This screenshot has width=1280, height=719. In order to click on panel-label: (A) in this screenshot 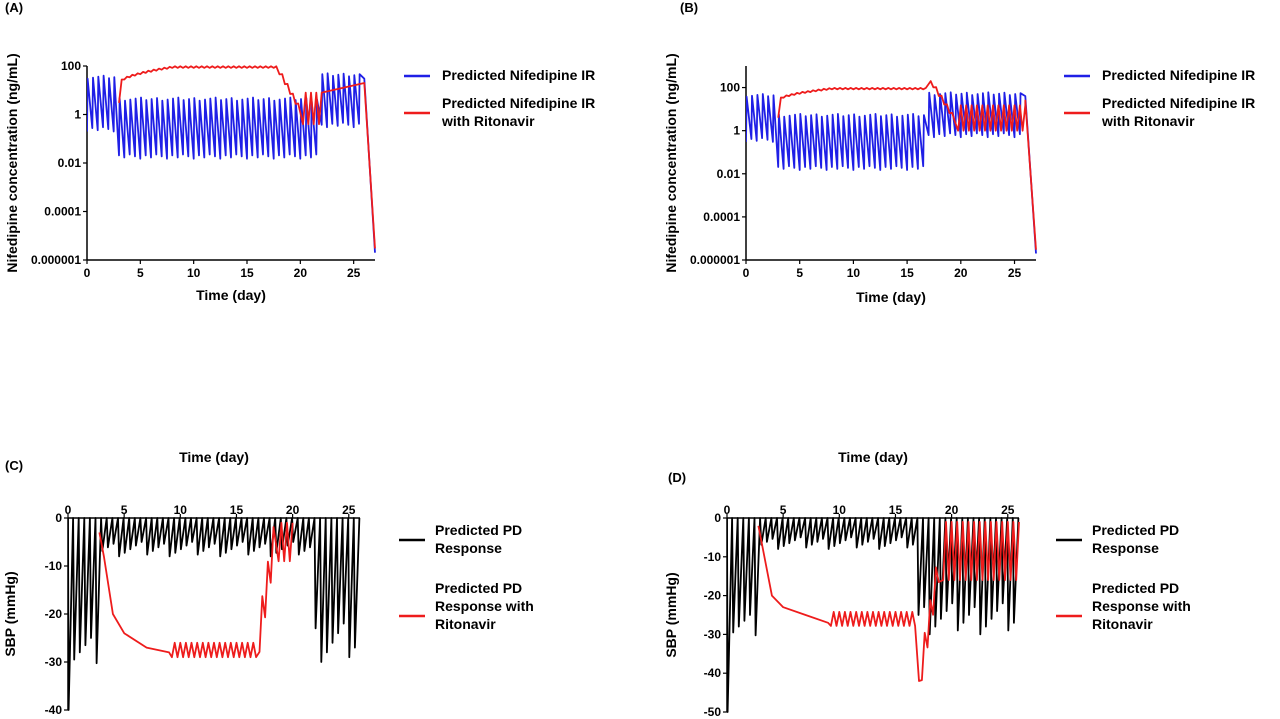, I will do `click(14, 7)`.